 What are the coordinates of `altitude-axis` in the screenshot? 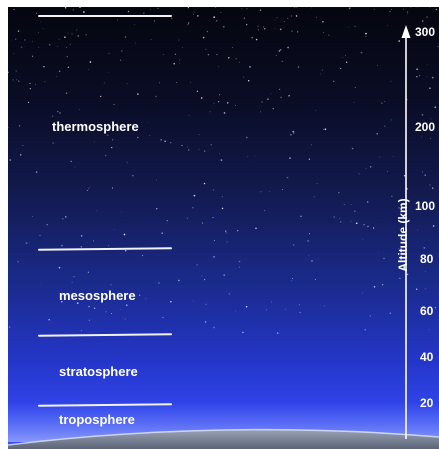 It's located at (406, 232).